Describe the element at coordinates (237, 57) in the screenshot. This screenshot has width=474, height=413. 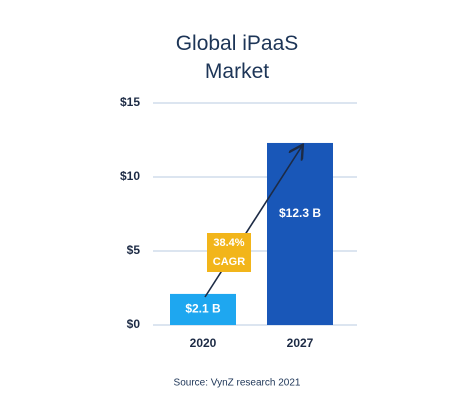
I see `chart-title: Global iPaaS Market` at that location.